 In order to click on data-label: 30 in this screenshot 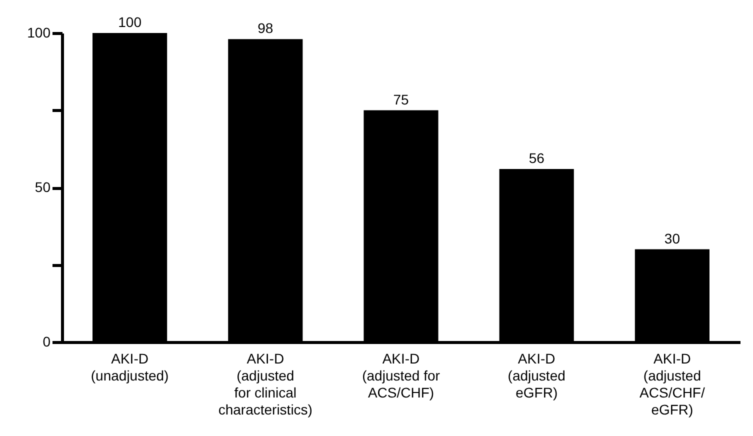, I will do `click(672, 238)`.